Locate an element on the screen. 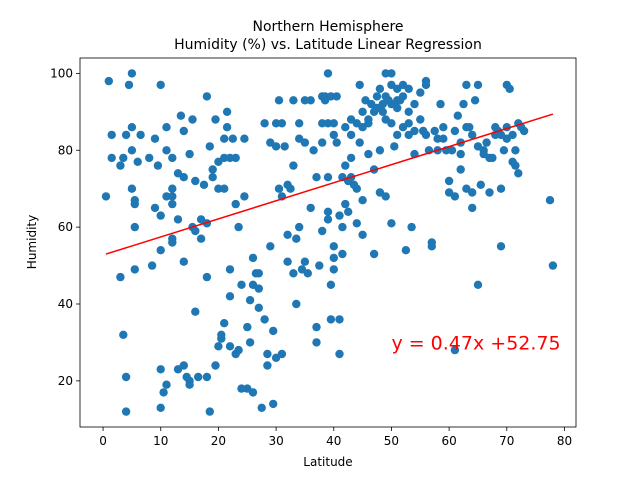 Image resolution: width=640 pixels, height=480 pixels. x-axis: 0 10 20 30 40 50 60 70 80 is located at coordinates (335, 437).